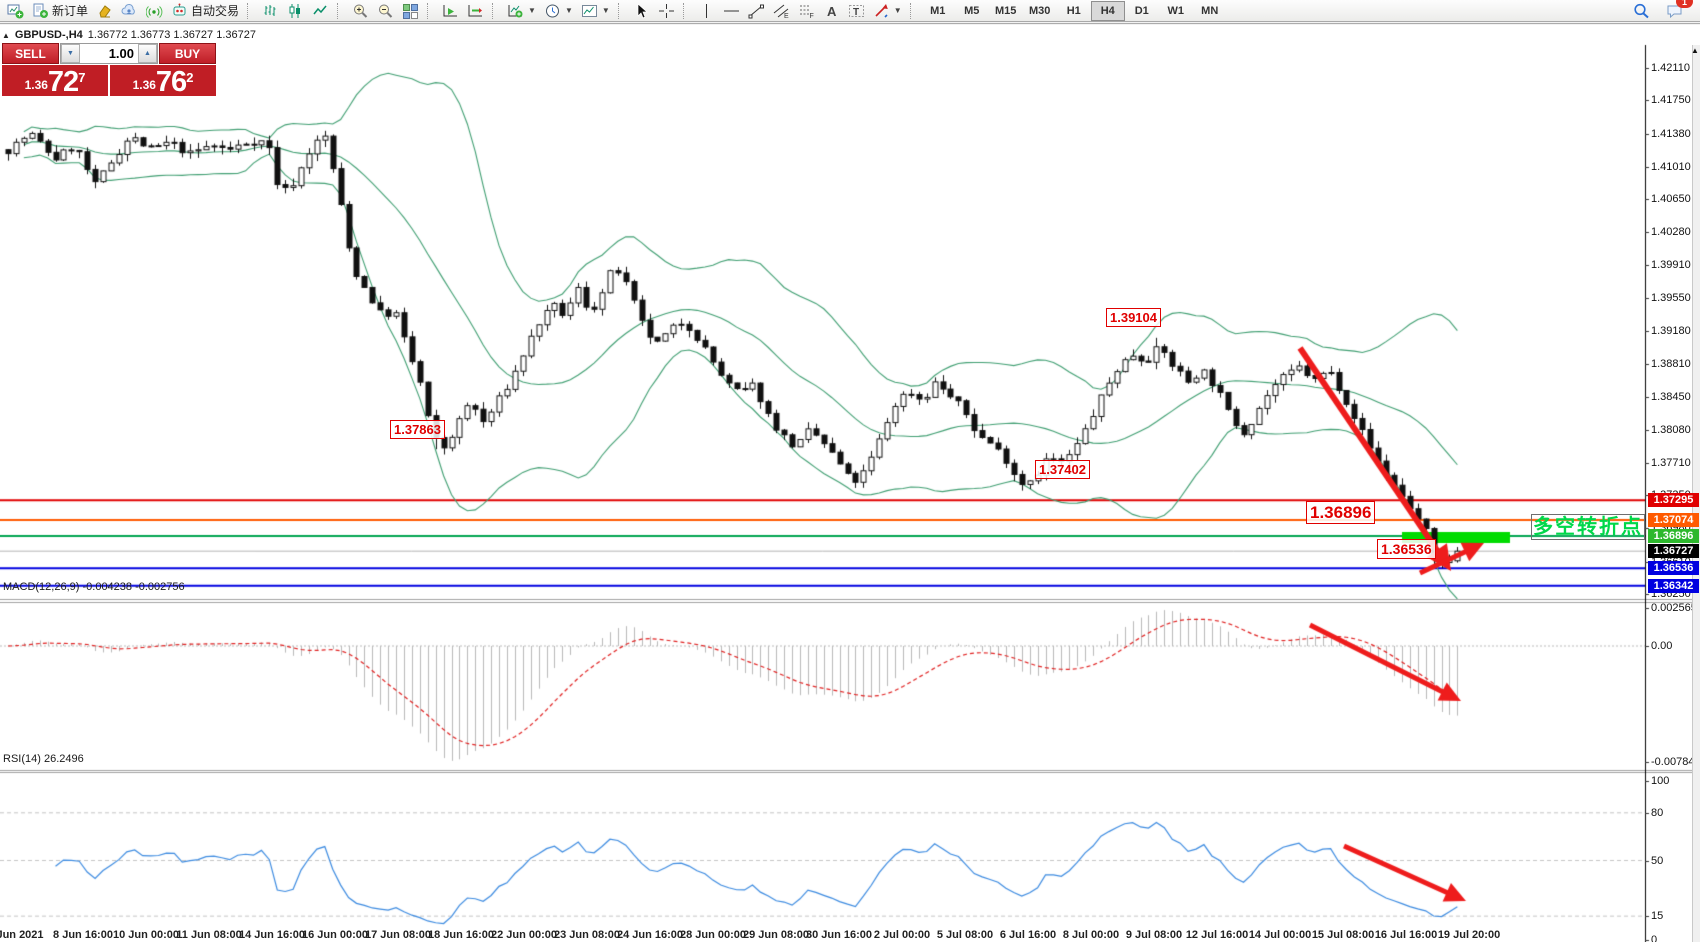 Image resolution: width=1700 pixels, height=942 pixels. What do you see at coordinates (171, 35) in the screenshot?
I see `quote-ohlc: 1.36772 1.36773 1.36727 1.36727` at bounding box center [171, 35].